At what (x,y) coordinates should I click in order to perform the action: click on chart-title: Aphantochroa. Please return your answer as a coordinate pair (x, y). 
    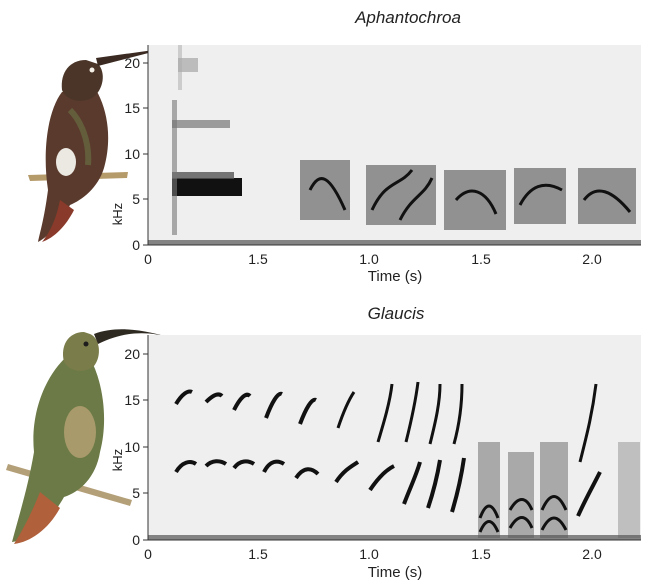
    Looking at the image, I should click on (408, 17).